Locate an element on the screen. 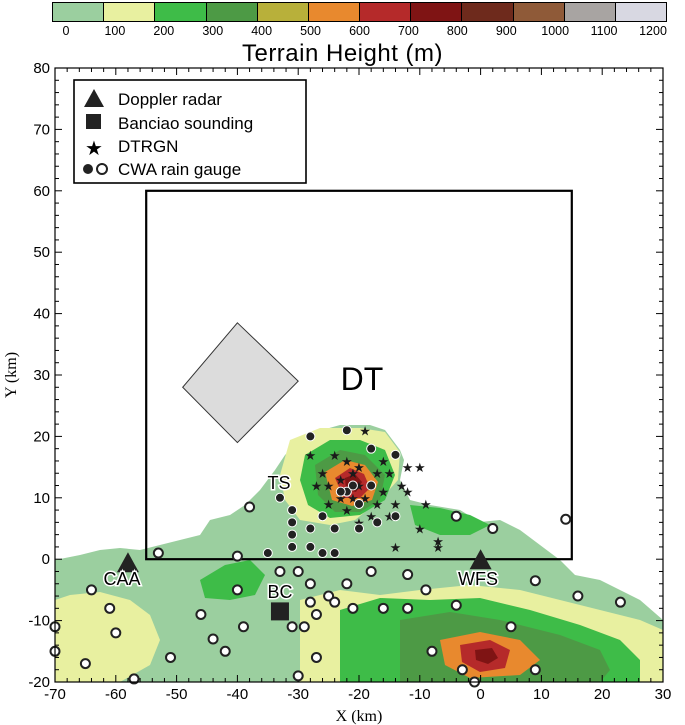 The image size is (685, 725). colorbar-tick-label: 0 is located at coordinates (66, 31).